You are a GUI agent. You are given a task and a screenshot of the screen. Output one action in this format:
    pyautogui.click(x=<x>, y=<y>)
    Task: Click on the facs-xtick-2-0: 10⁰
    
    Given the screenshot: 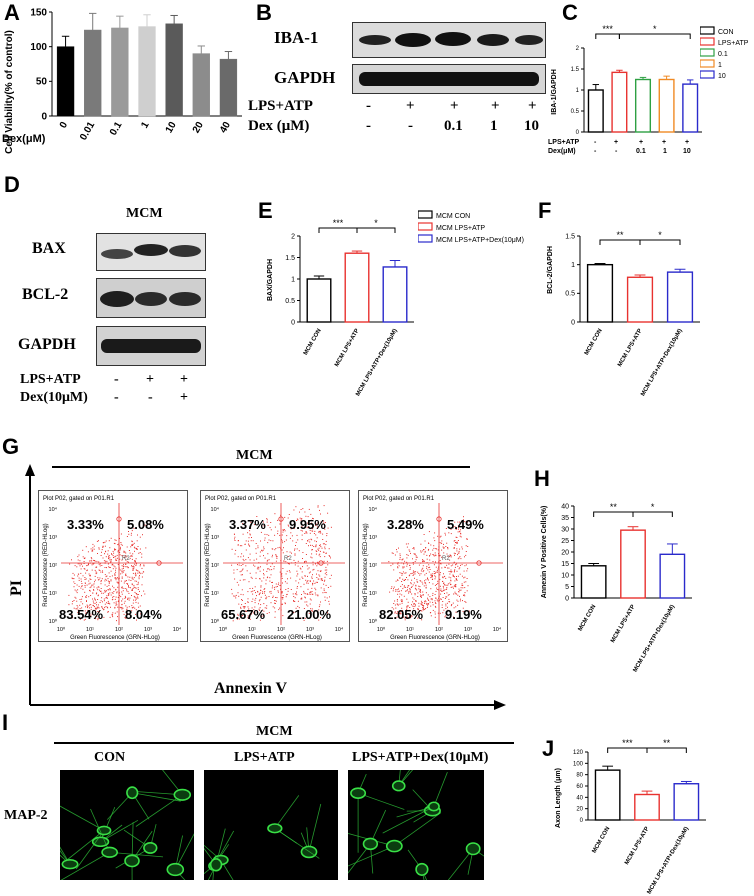 What is the action you would take?
    pyautogui.click(x=381, y=629)
    